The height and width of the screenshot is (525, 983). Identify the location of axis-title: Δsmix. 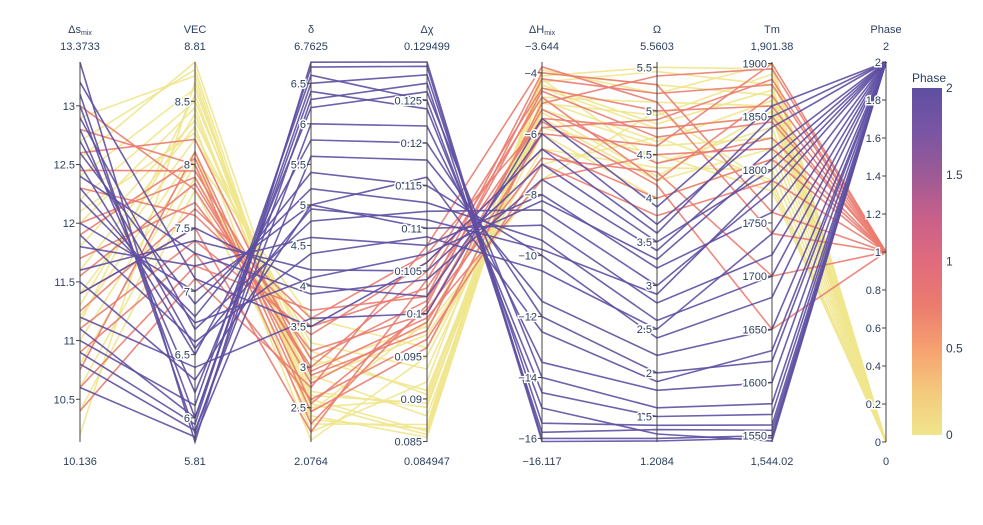
(80, 30).